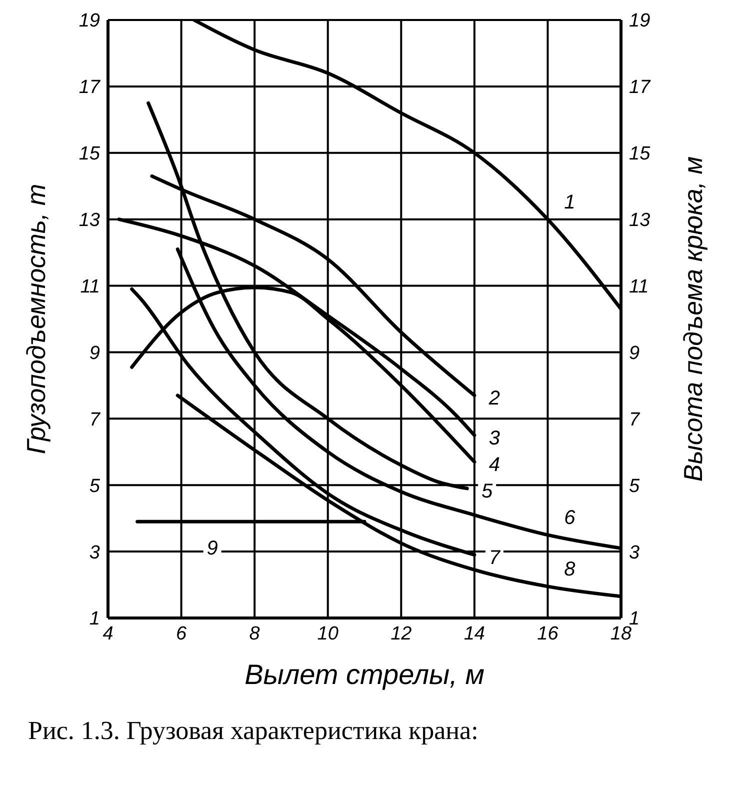  I want to click on y2-tick-label: 19, so click(640, 21).